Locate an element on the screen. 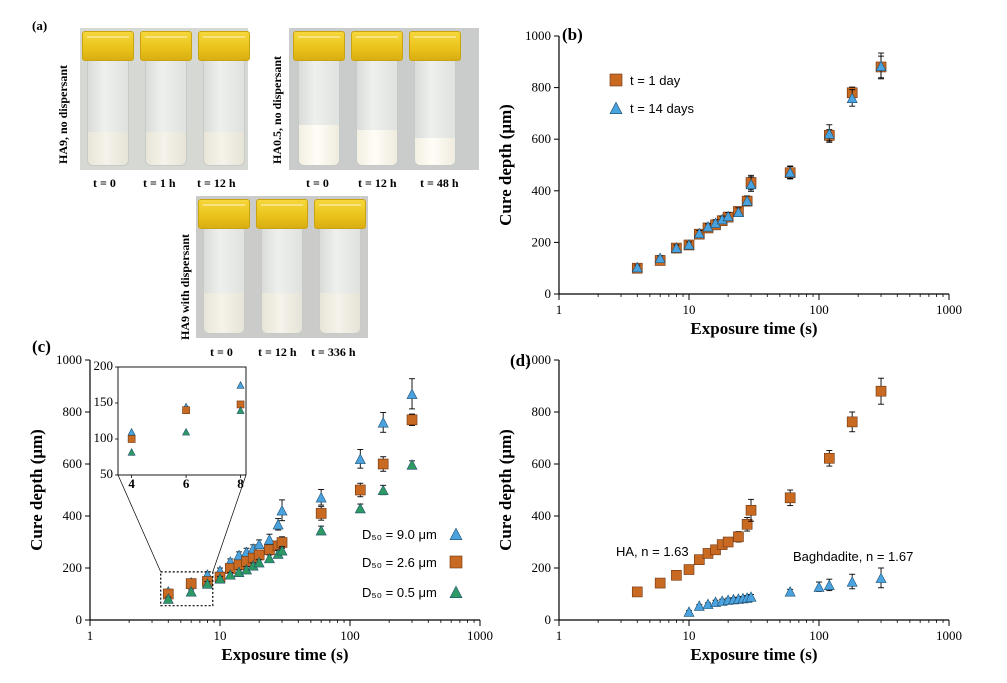  zoom-box is located at coordinates (187, 589).